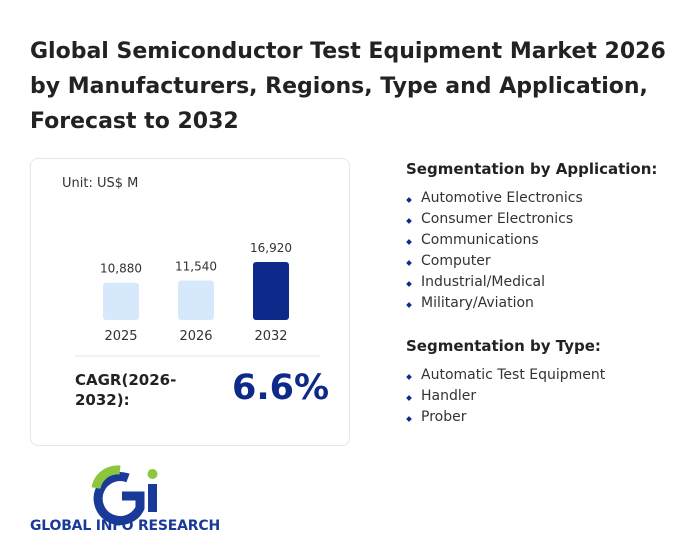 Image resolution: width=700 pixels, height=560 pixels. What do you see at coordinates (121, 269) in the screenshot?
I see `value-label: 10,880` at bounding box center [121, 269].